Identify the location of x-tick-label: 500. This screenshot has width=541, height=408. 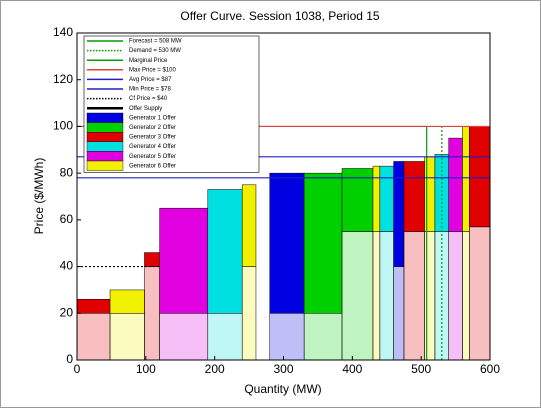
(421, 369).